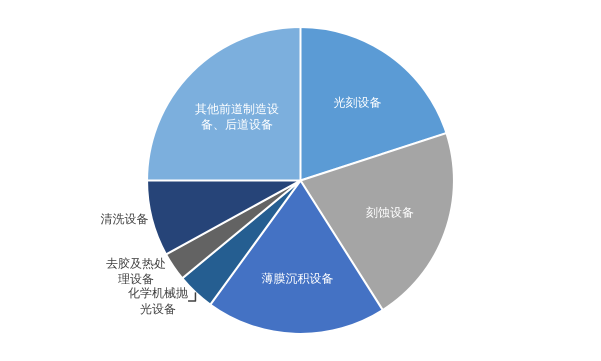  I want to click on slice-label: 光刻设备, so click(357, 102).